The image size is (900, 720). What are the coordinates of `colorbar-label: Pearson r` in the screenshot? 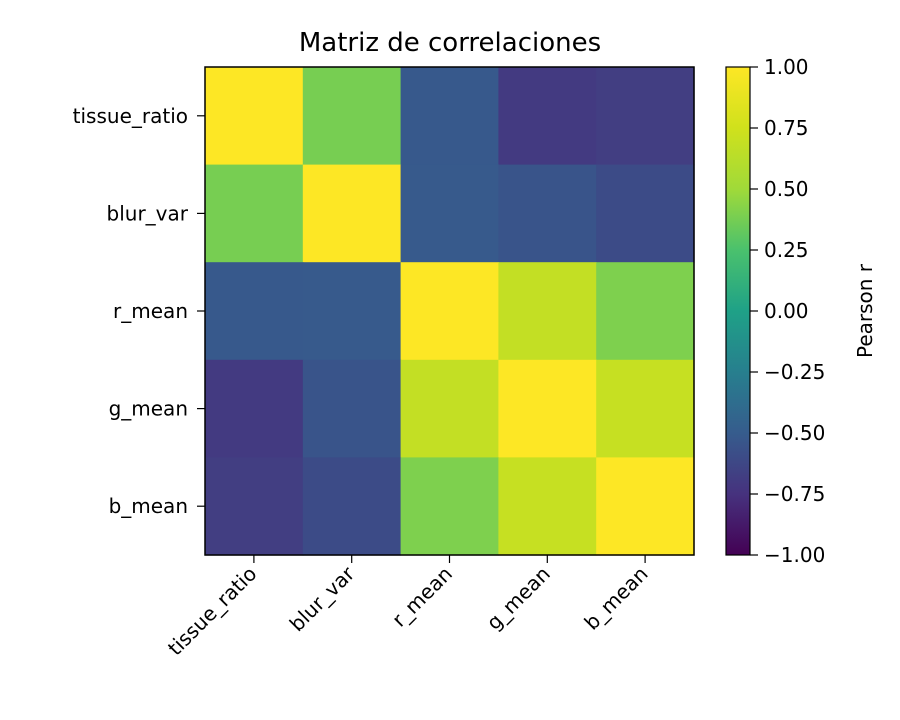 It's located at (865, 310).